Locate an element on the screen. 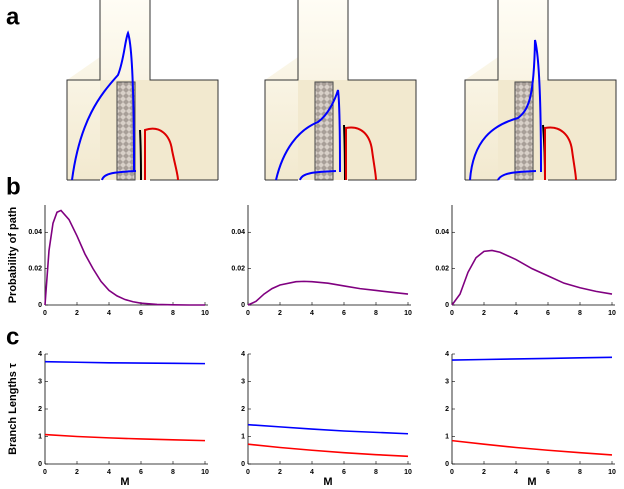 This screenshot has width=624, height=489. panel-label: b is located at coordinates (13, 186).